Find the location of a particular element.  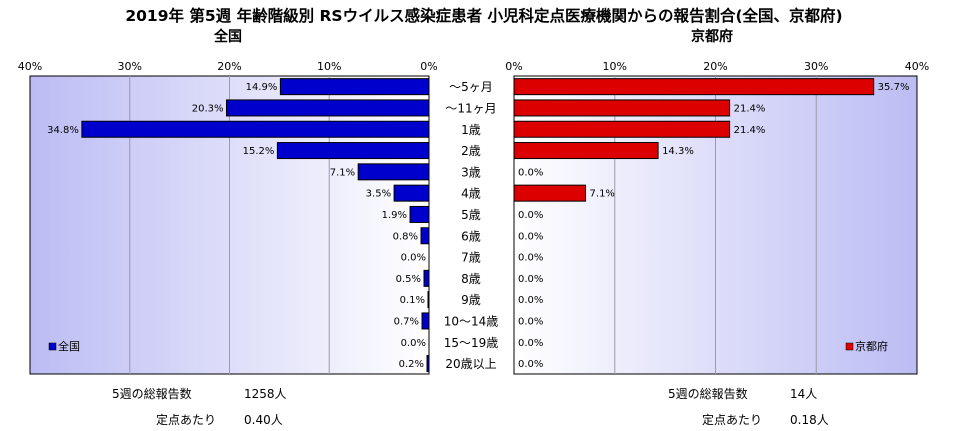

tick-label-left: 40% is located at coordinates (30, 66).